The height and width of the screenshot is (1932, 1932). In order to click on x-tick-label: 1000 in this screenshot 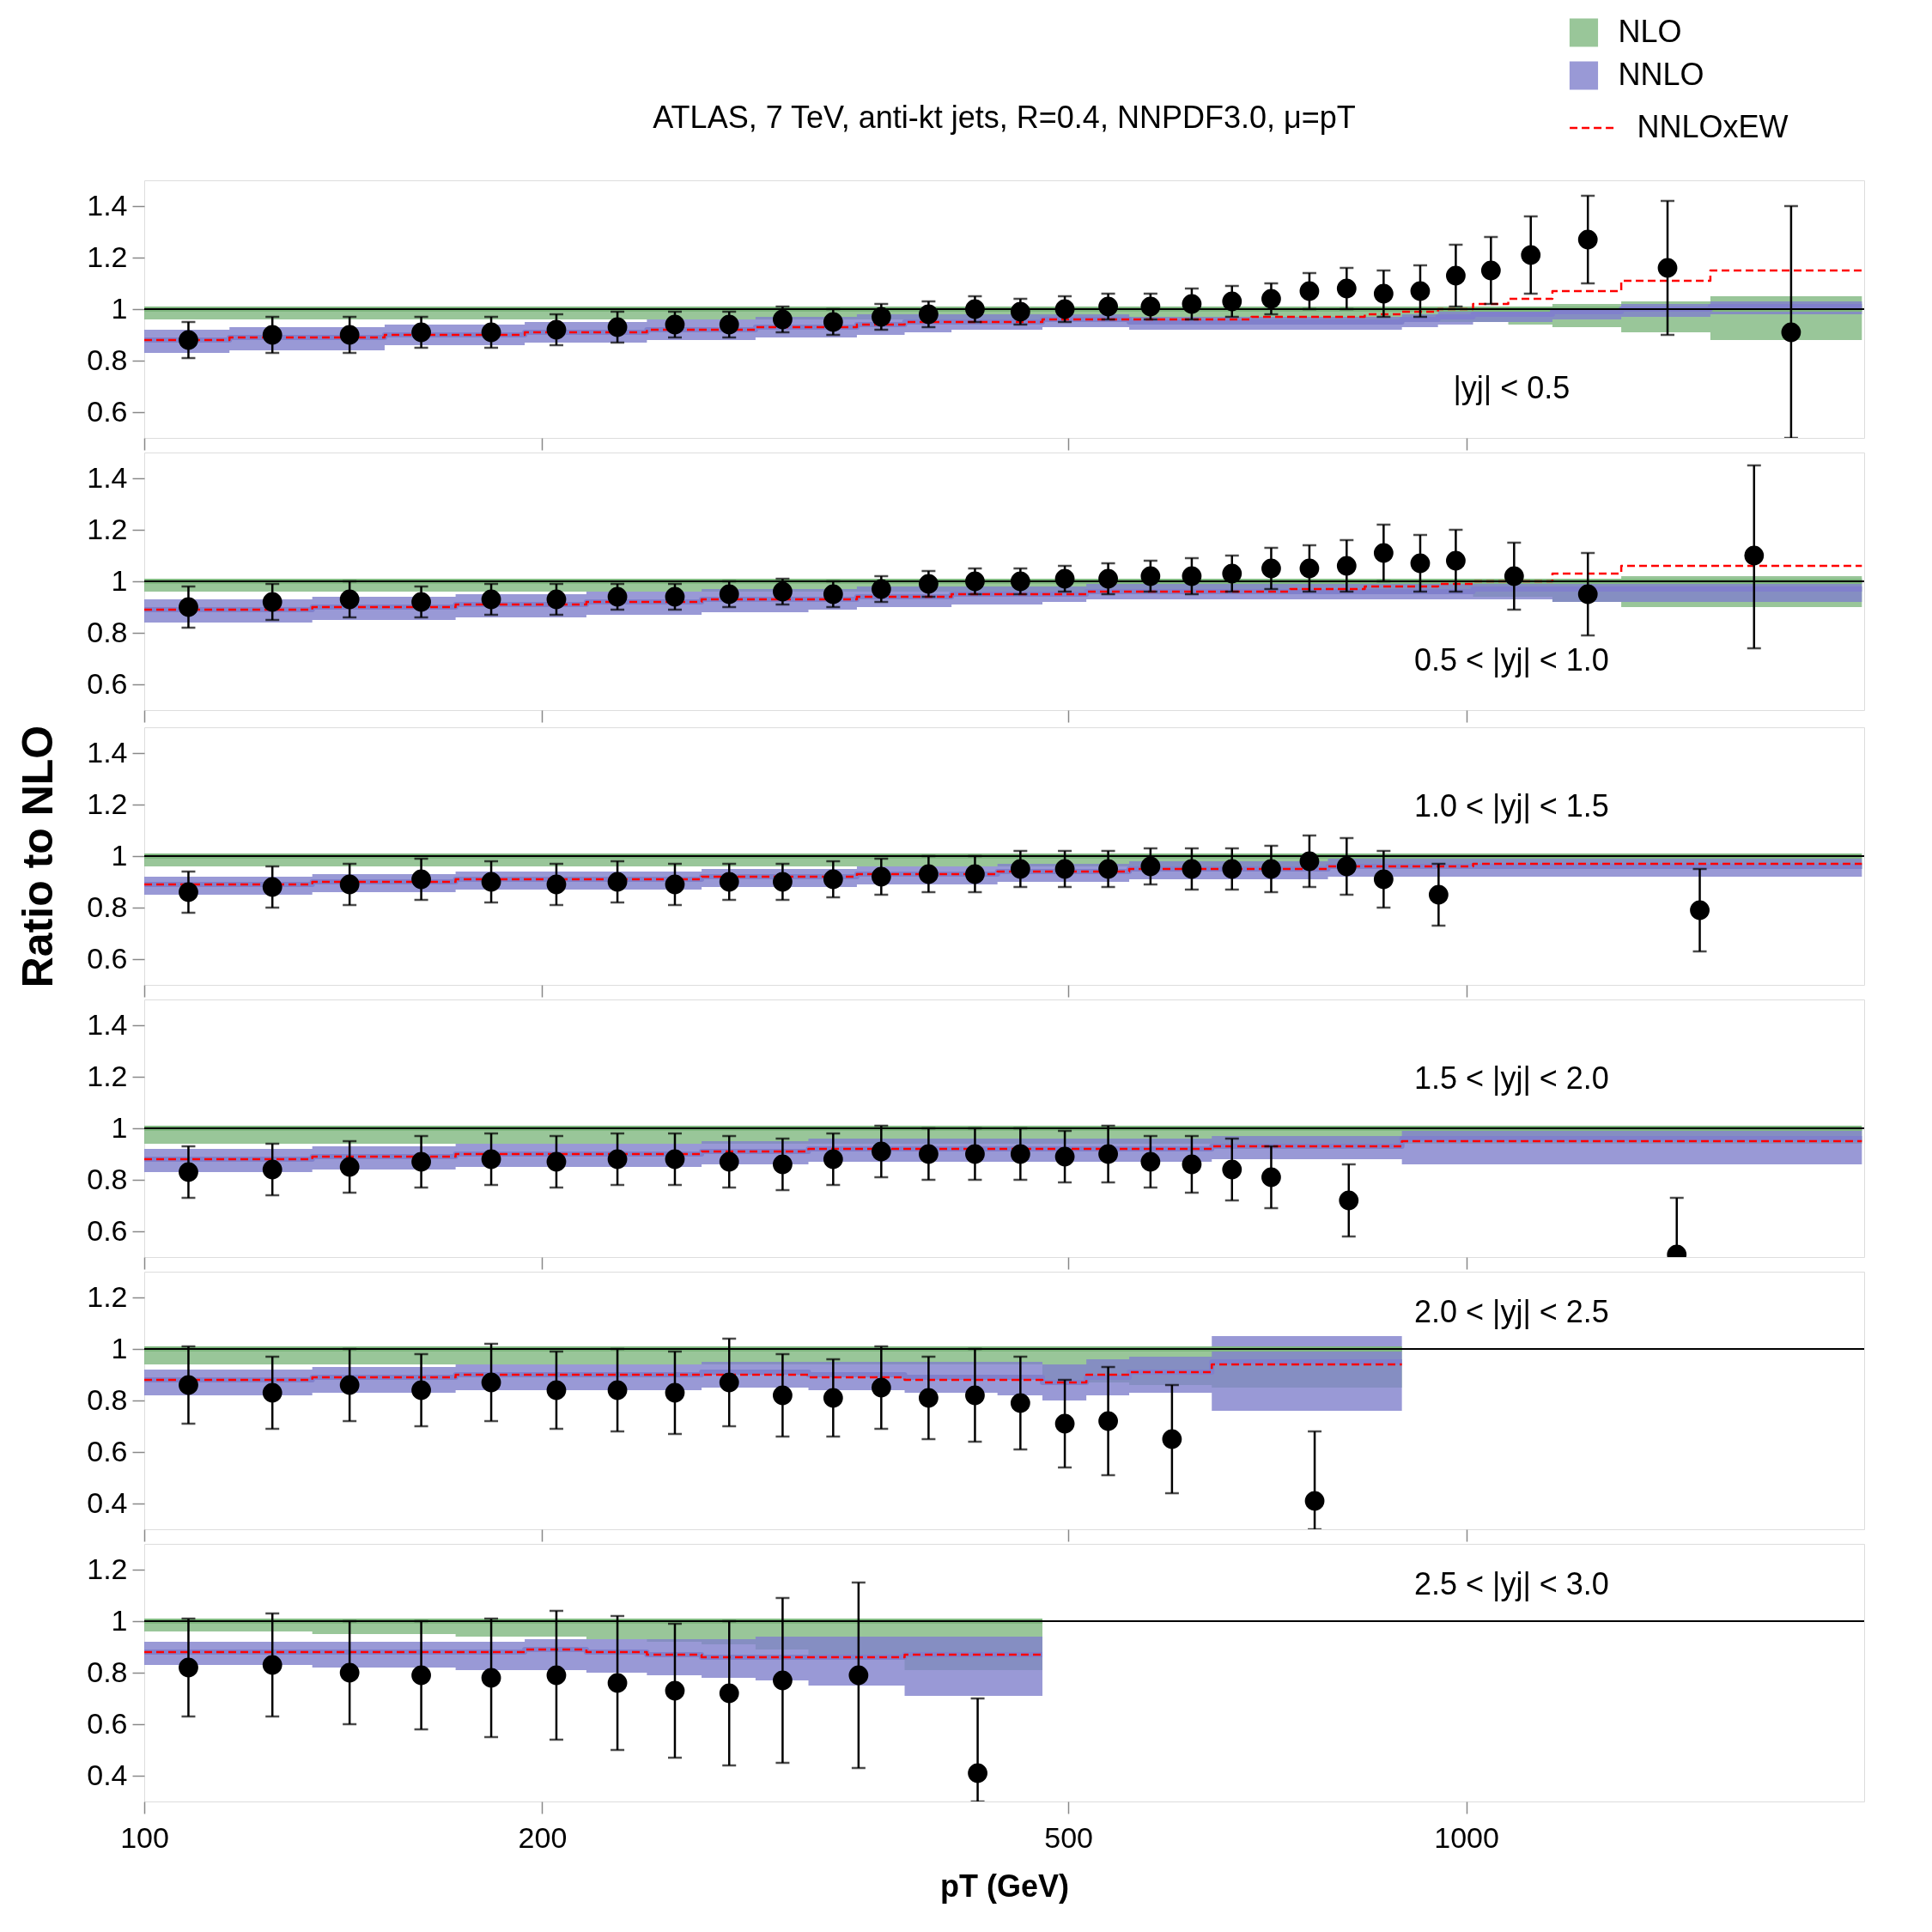, I will do `click(1466, 1837)`.